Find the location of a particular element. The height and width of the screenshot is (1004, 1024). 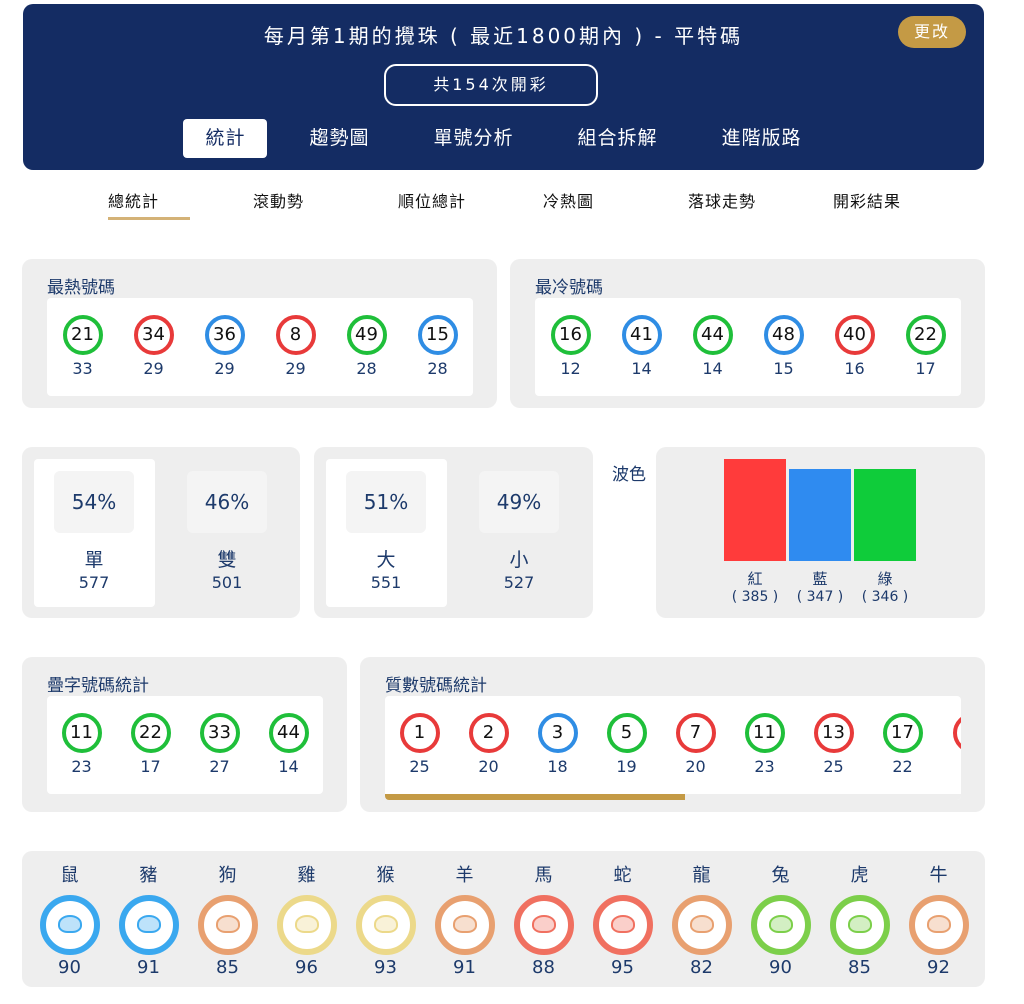

big_small-label: 大 is located at coordinates (386, 560).